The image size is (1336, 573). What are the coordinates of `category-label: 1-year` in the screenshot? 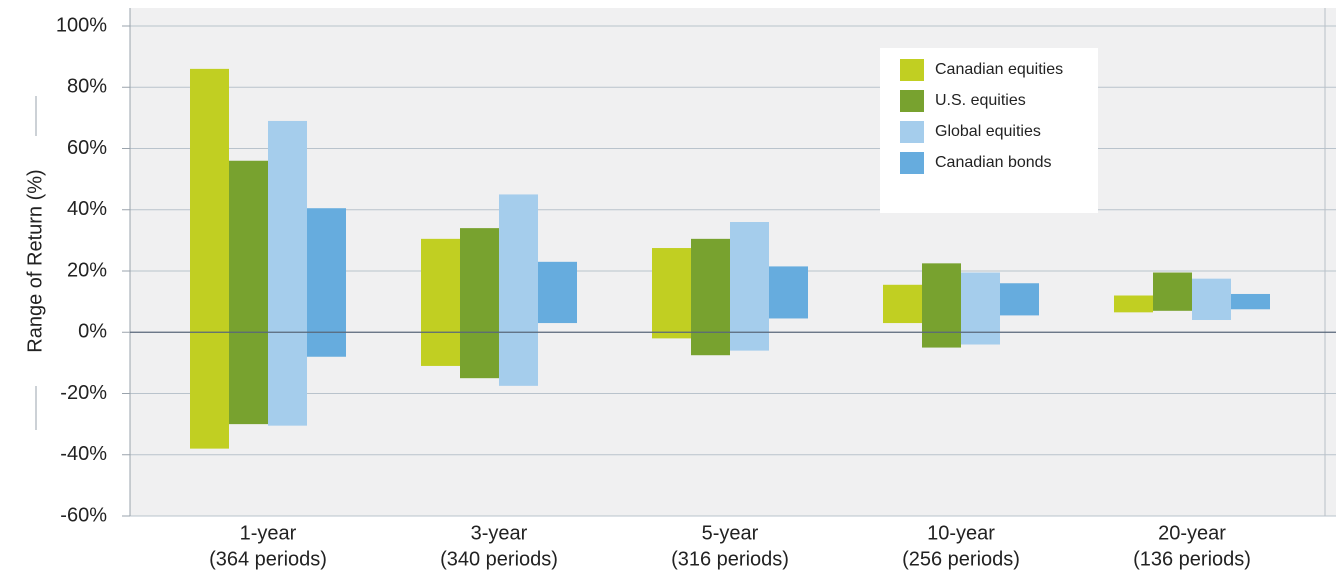 It's located at (268, 533).